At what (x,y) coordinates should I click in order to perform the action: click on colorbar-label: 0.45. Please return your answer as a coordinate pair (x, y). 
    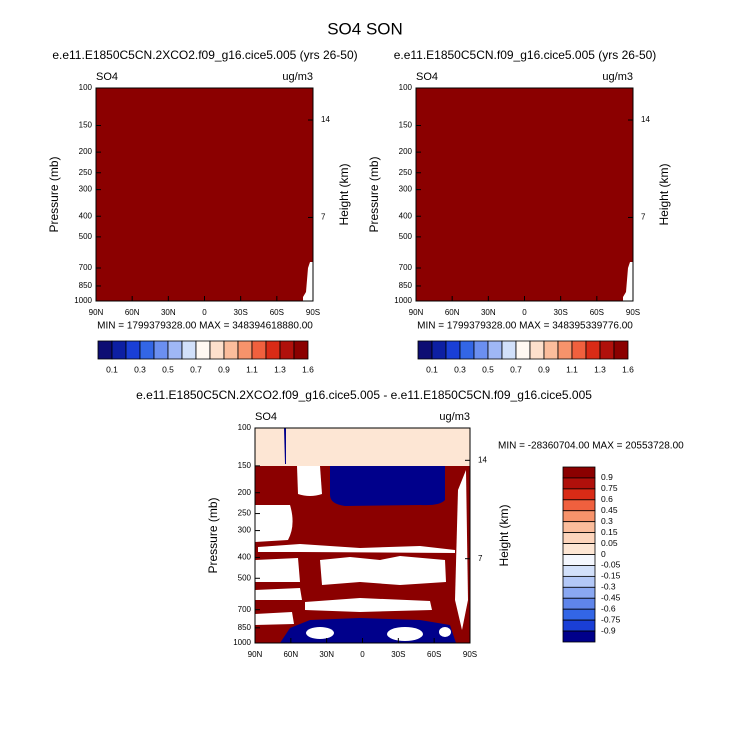
    Looking at the image, I should click on (609, 510).